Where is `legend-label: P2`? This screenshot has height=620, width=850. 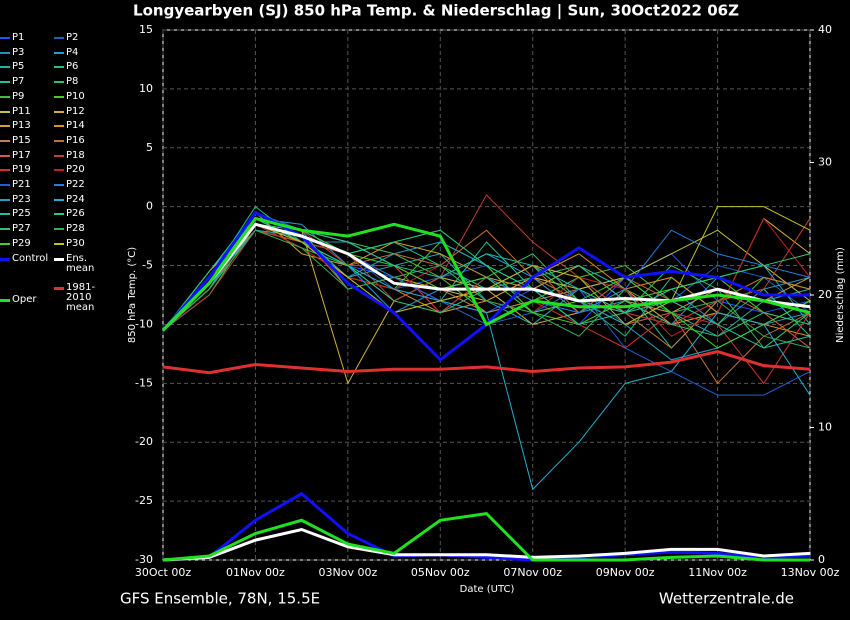 legend-label: P2 is located at coordinates (72, 37).